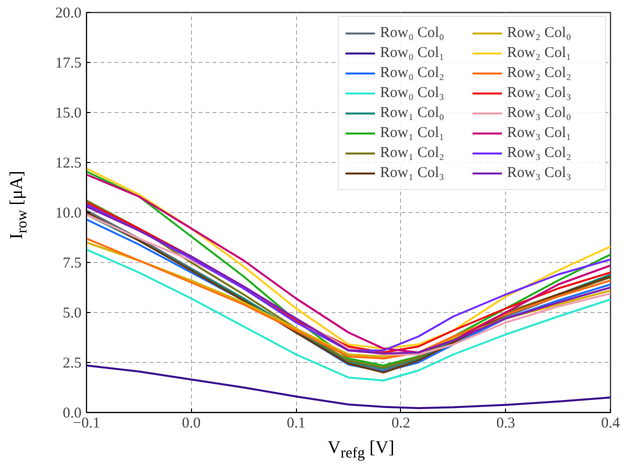 The width and height of the screenshot is (624, 468). What do you see at coordinates (539, 93) in the screenshot?
I see `legend-label: Row₂ Col₃` at bounding box center [539, 93].